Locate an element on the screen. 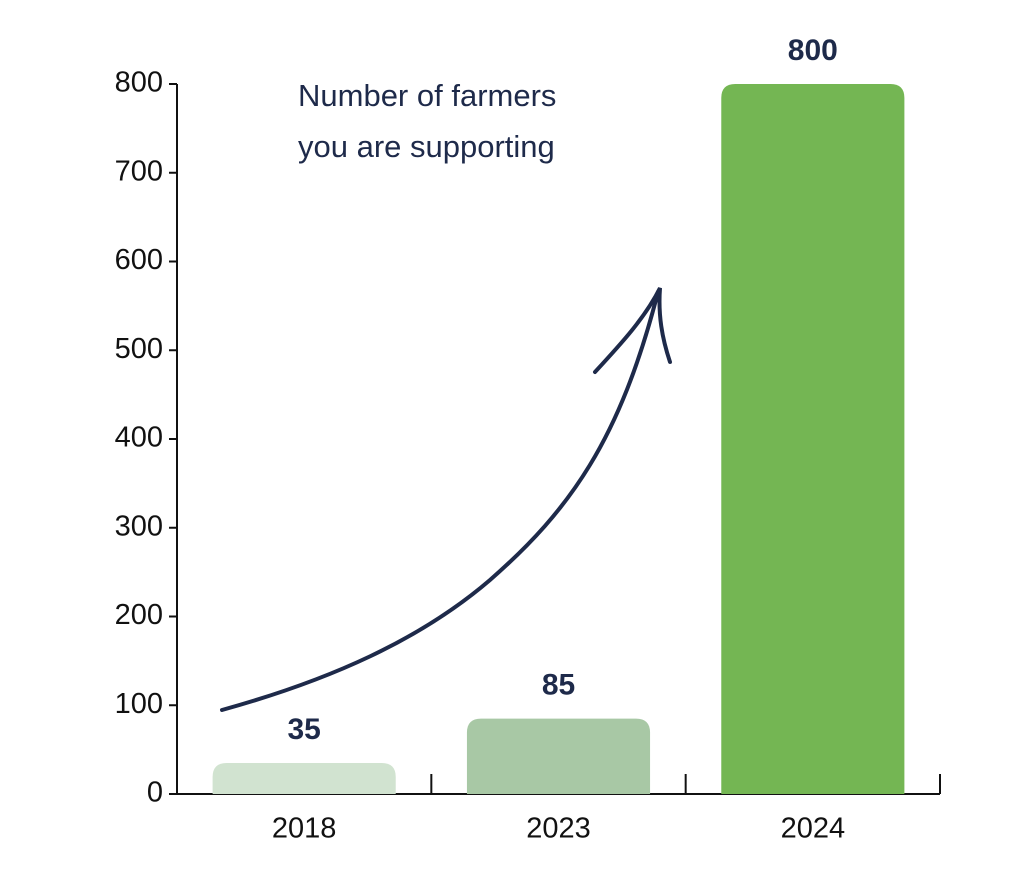  x-tick-label: 2023 is located at coordinates (558, 829).